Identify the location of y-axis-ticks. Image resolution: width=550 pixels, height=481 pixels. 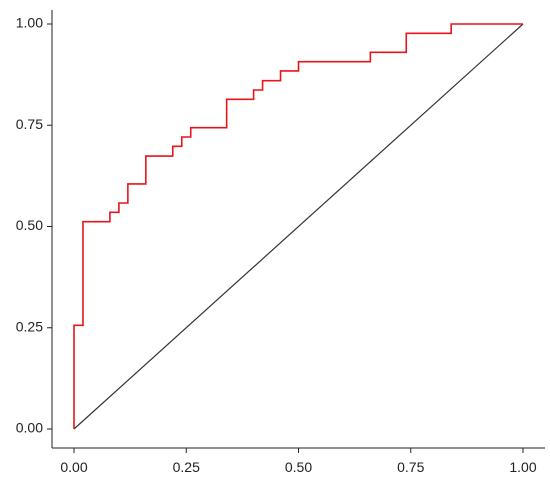
(49, 226).